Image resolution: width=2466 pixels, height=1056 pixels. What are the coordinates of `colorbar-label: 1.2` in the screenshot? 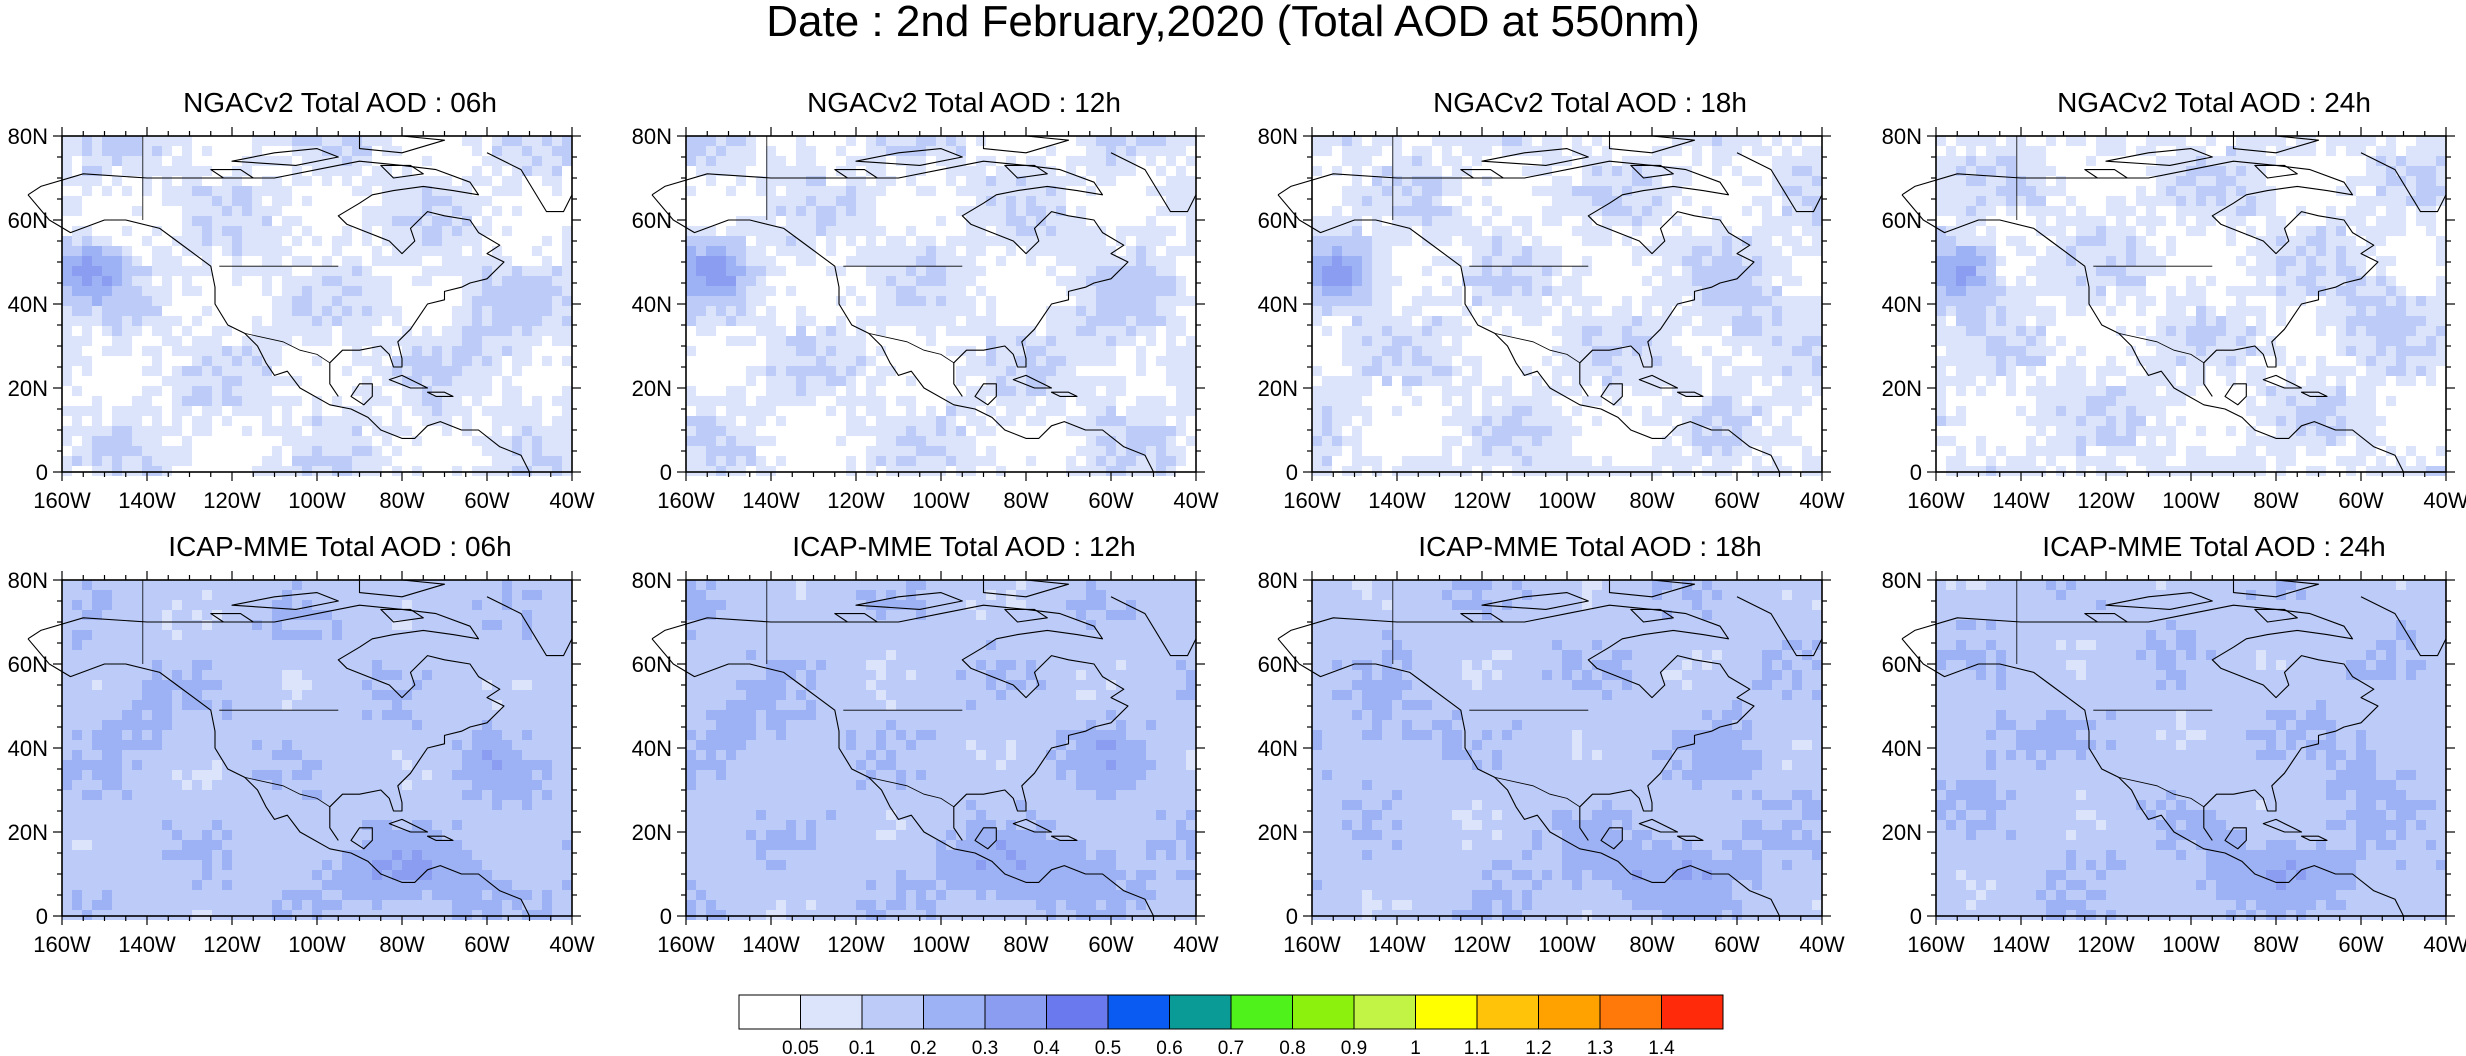 It's located at (1538, 1047).